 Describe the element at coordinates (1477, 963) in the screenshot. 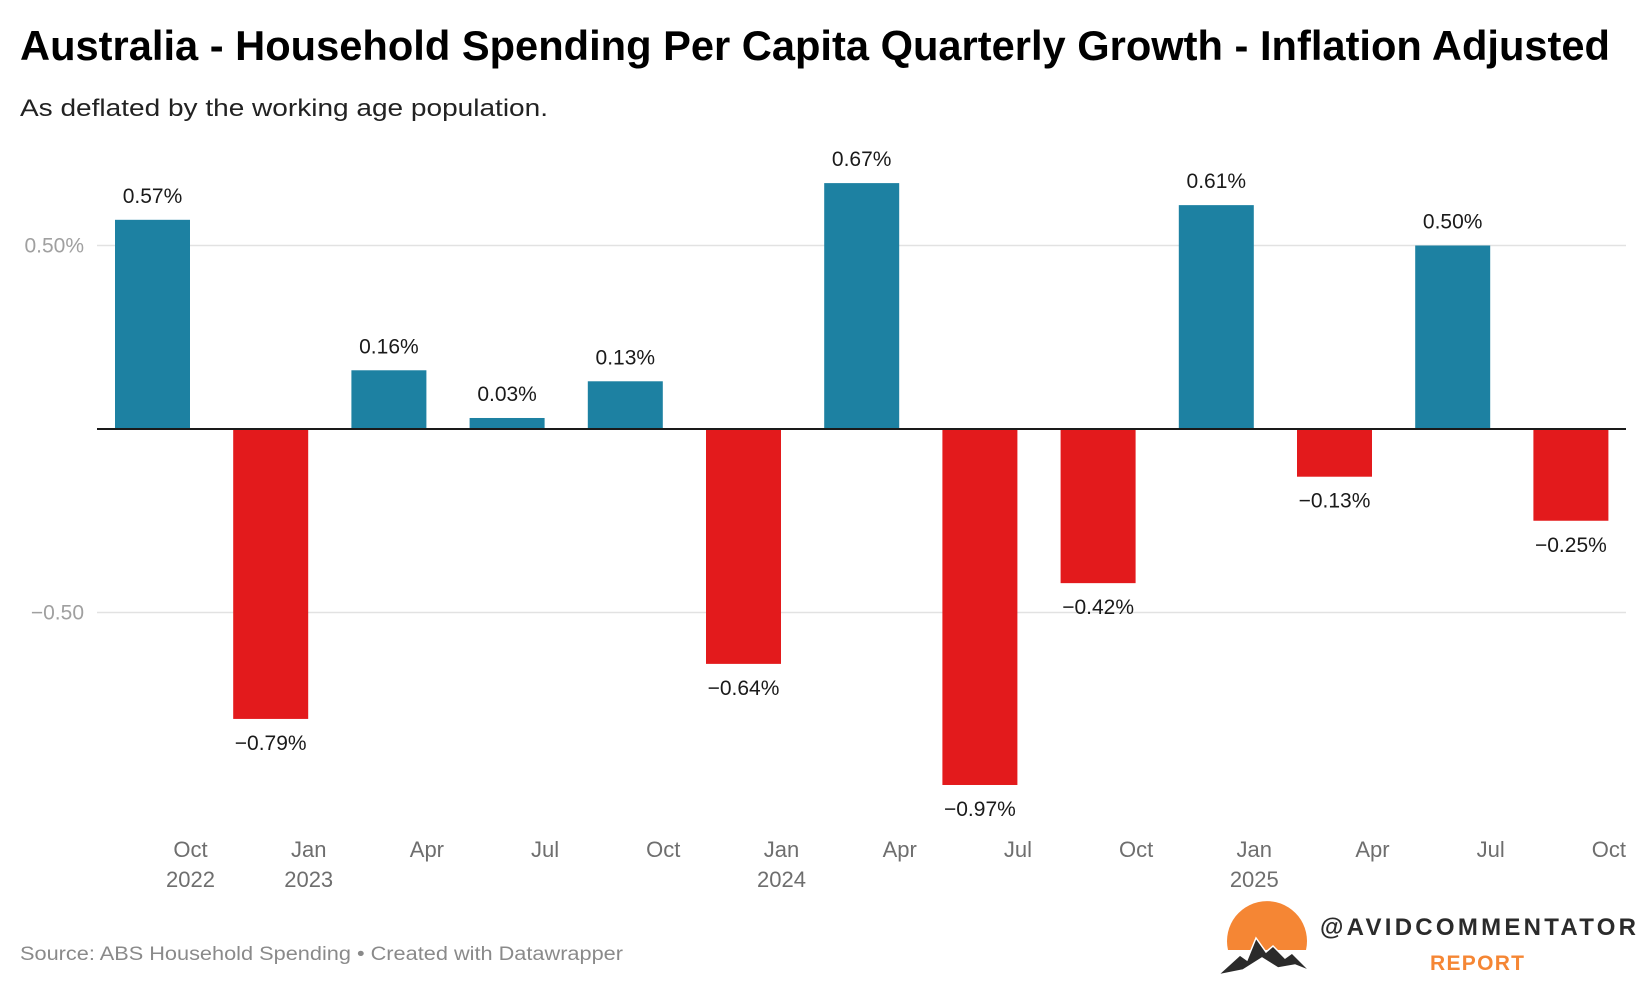

I see `logo-report: REPORT` at that location.